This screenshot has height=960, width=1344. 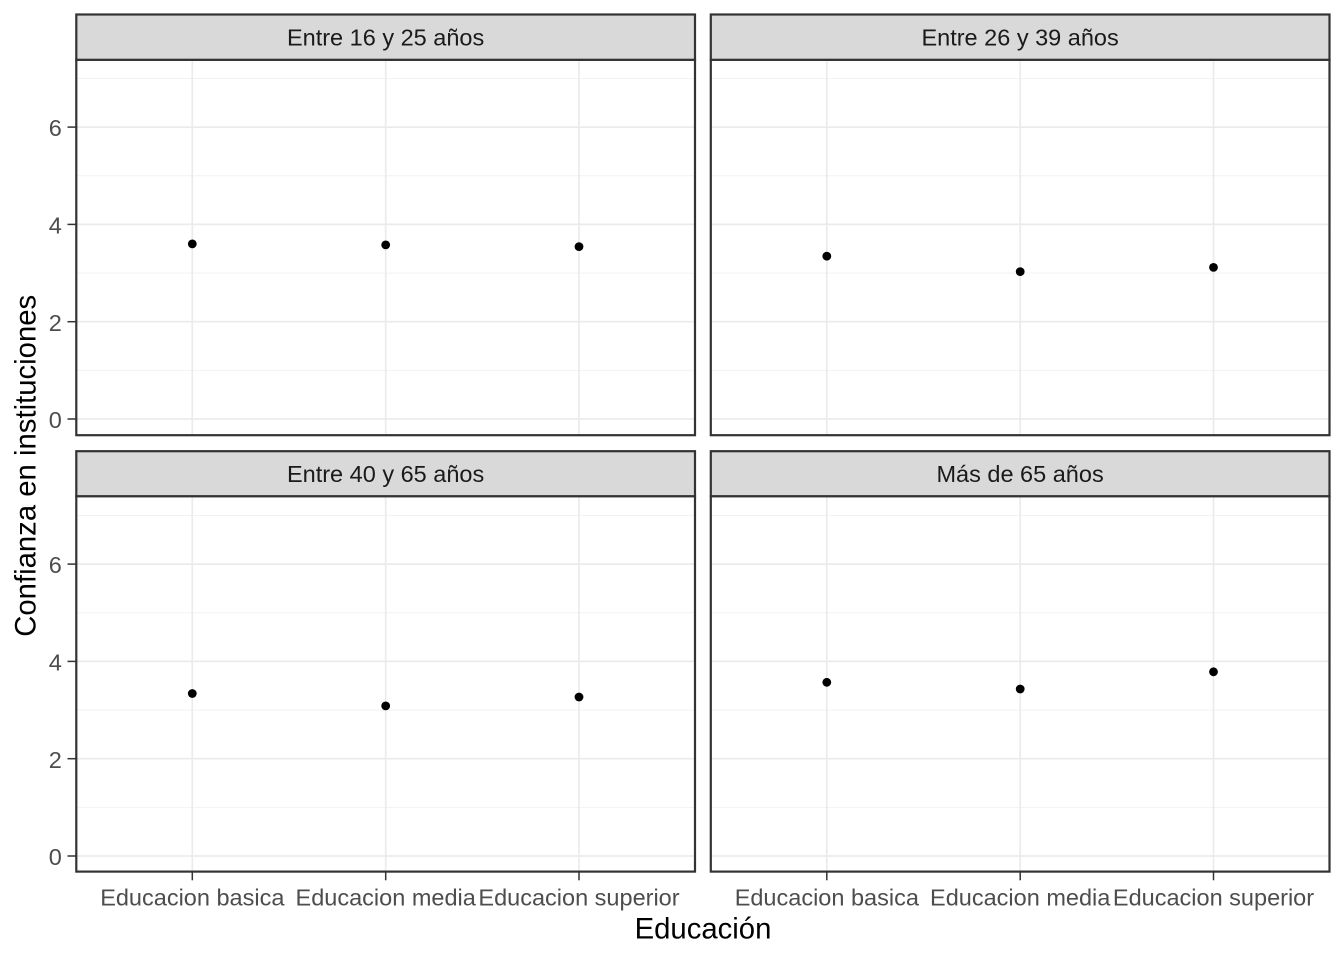 I want to click on svg-text: Confianza en instituciones, so click(x=26, y=466).